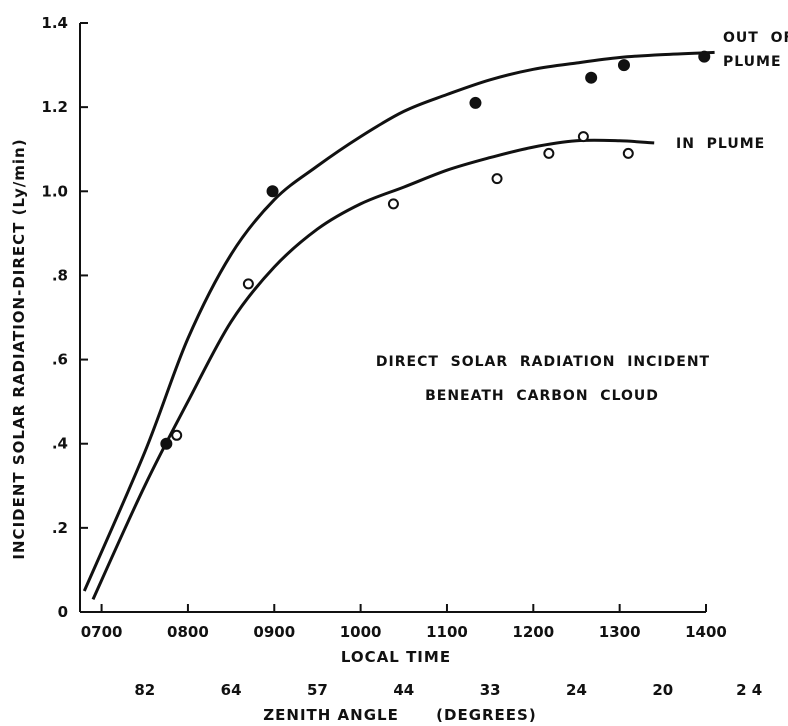 This screenshot has height=726, width=788. I want to click on zenith-angle-label: 20, so click(662, 690).